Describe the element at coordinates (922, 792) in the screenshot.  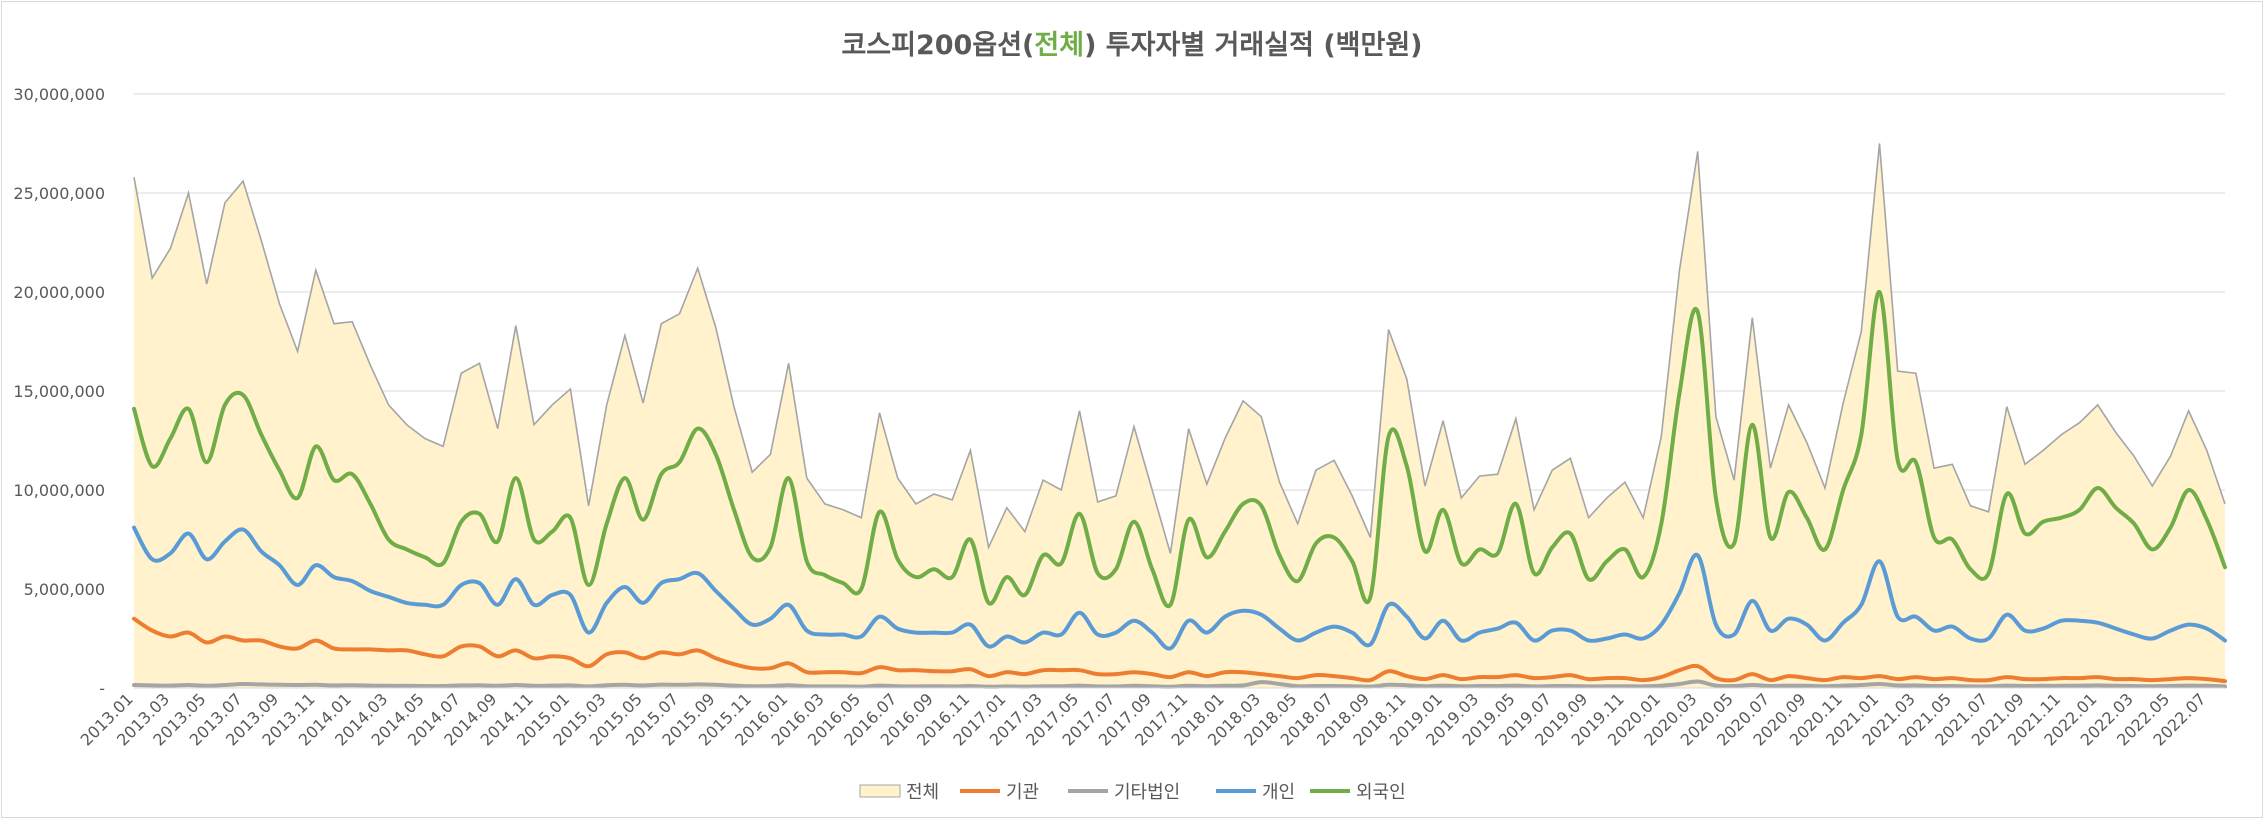
I see `legend-label: 전체` at that location.